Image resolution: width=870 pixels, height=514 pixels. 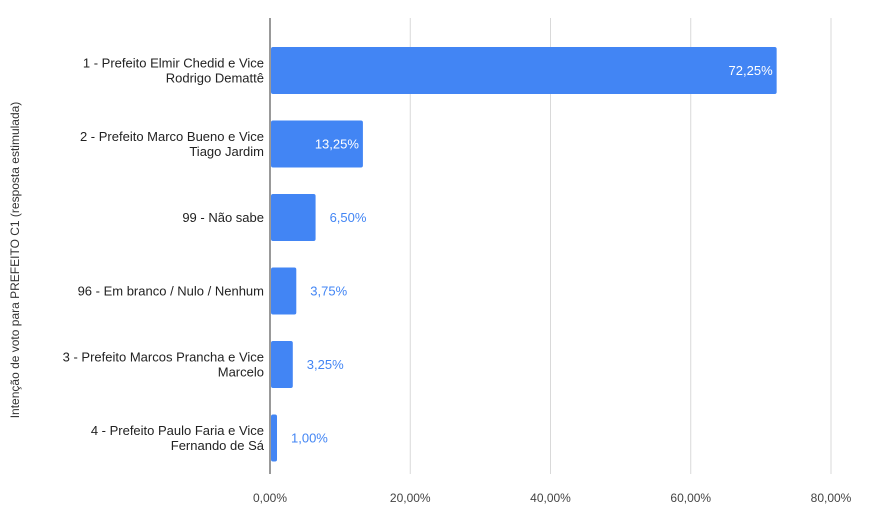 I want to click on category-label-line: 3 - Prefeito Marcos Prancha e Vice, so click(x=163, y=357).